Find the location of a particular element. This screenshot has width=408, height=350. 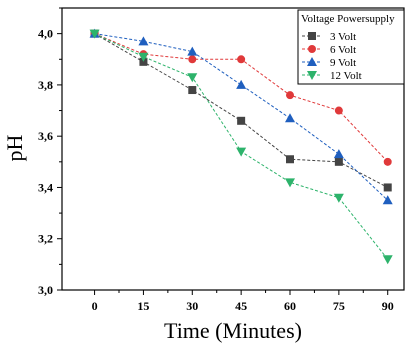

y-axis-title: pH is located at coordinates (14, 147).